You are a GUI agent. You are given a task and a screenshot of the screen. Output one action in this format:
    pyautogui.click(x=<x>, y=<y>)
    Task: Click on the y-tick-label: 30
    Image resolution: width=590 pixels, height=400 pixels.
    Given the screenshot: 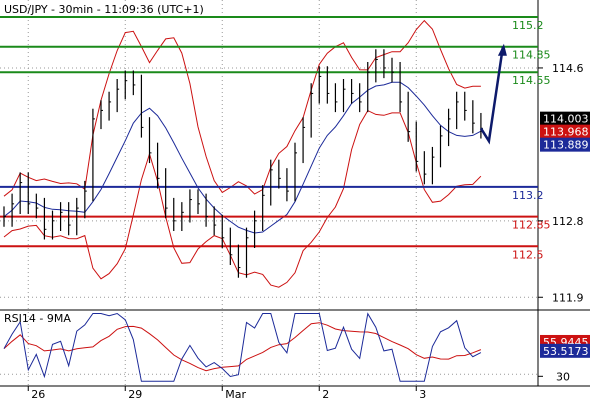 What is the action you would take?
    pyautogui.click(x=563, y=376)
    